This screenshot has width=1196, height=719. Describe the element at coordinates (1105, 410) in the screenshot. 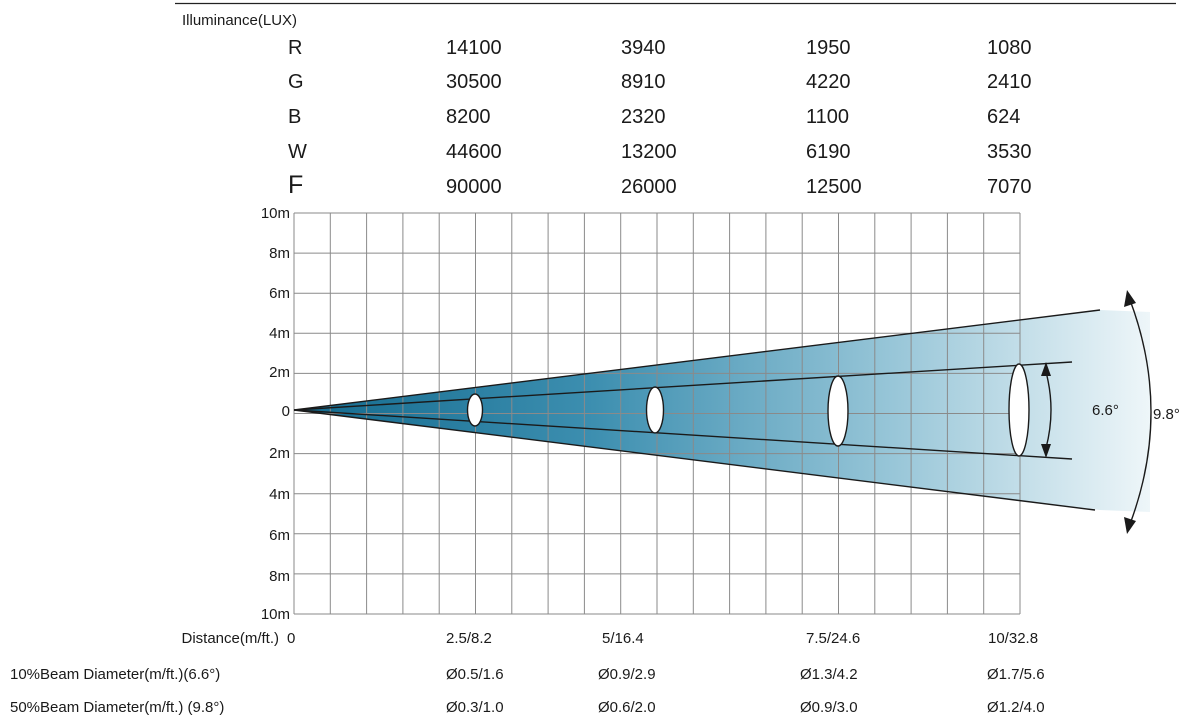

I see `inner-angle-label: 6.6°` at that location.